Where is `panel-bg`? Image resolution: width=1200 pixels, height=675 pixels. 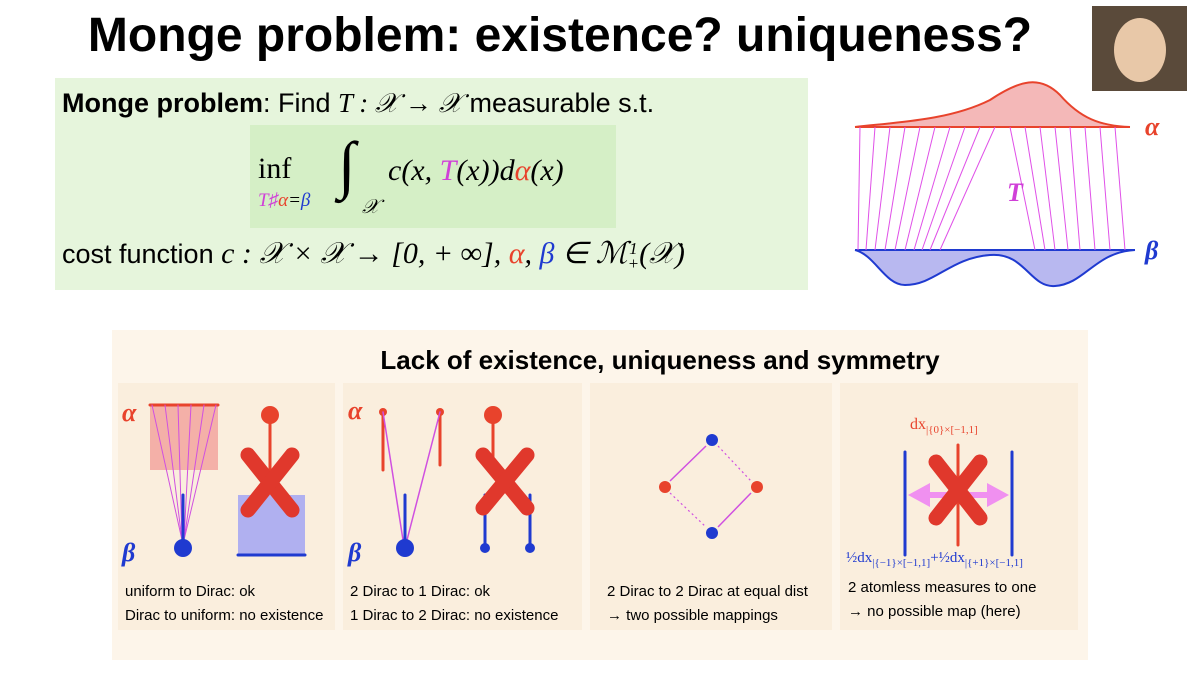
panel-bg is located at coordinates (711, 506).